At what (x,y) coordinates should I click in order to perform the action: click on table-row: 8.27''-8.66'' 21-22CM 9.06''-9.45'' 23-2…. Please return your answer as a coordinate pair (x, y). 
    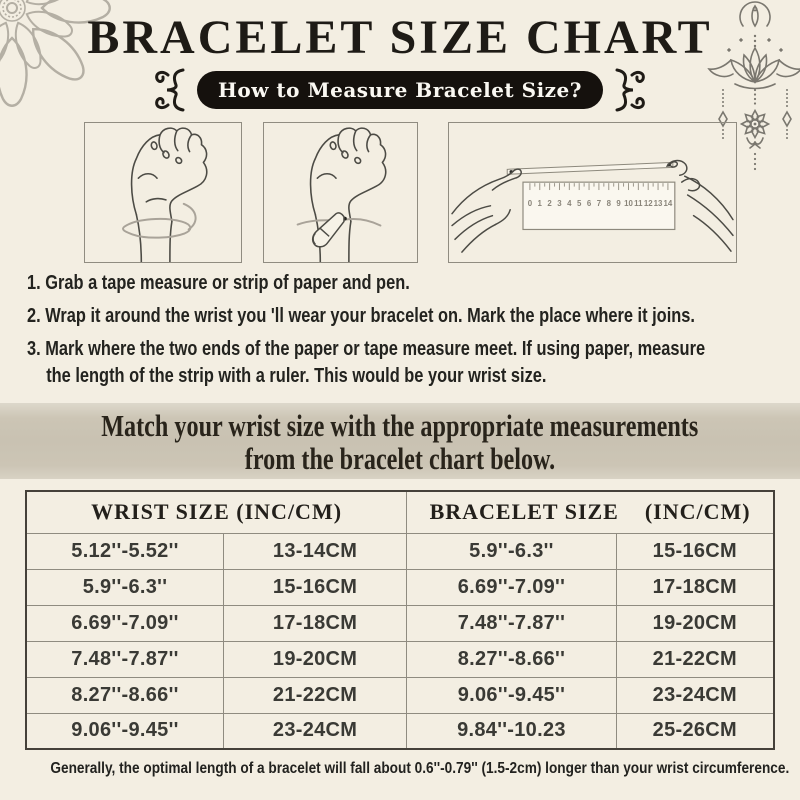
    Looking at the image, I should click on (400, 695).